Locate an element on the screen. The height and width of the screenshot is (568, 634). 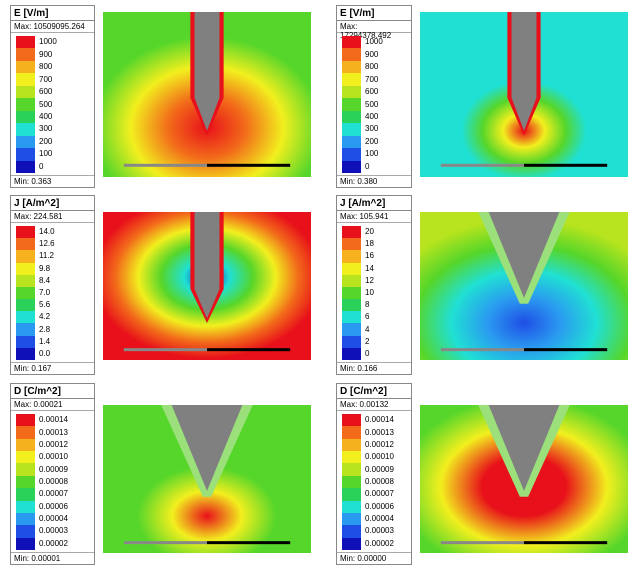
legend-title: D [C/m^2] is located at coordinates (374, 391).